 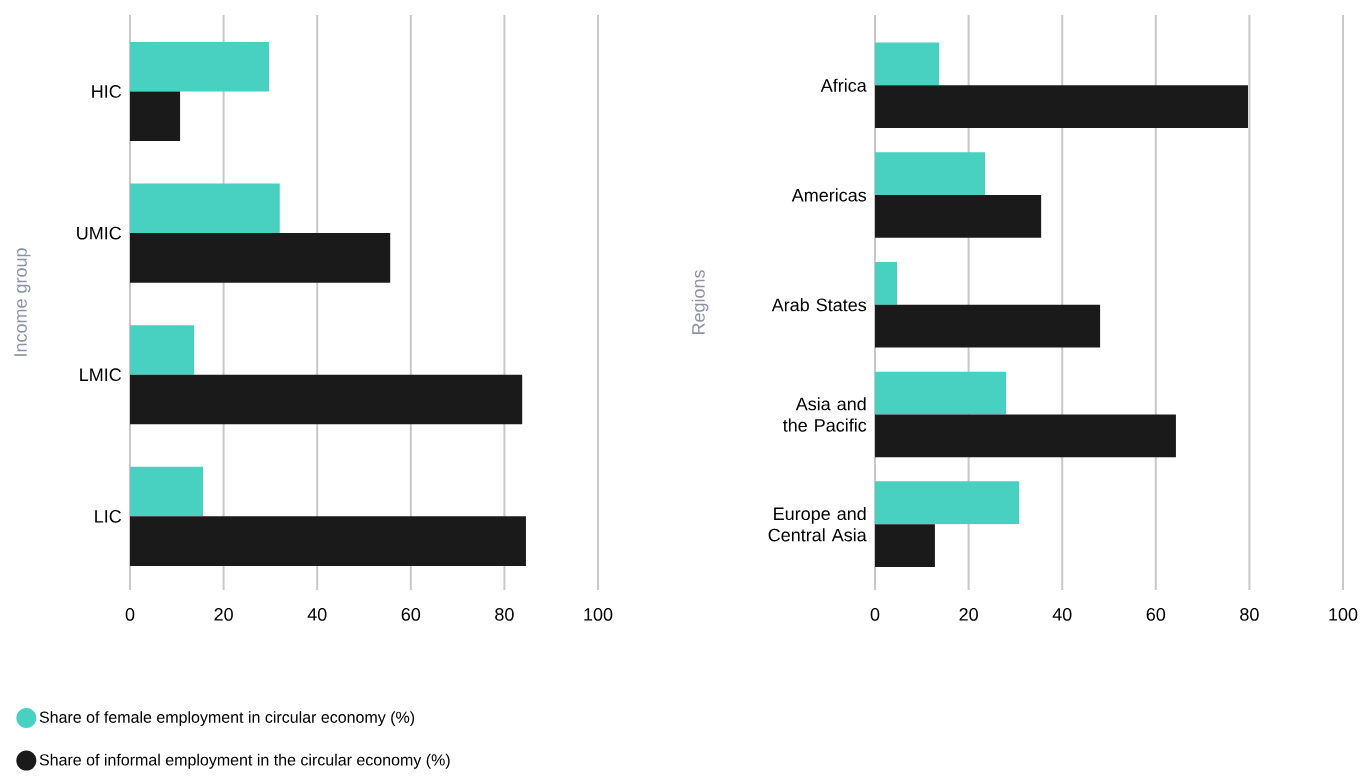 What do you see at coordinates (843, 85) in the screenshot?
I see `y-tick-label: Africa` at bounding box center [843, 85].